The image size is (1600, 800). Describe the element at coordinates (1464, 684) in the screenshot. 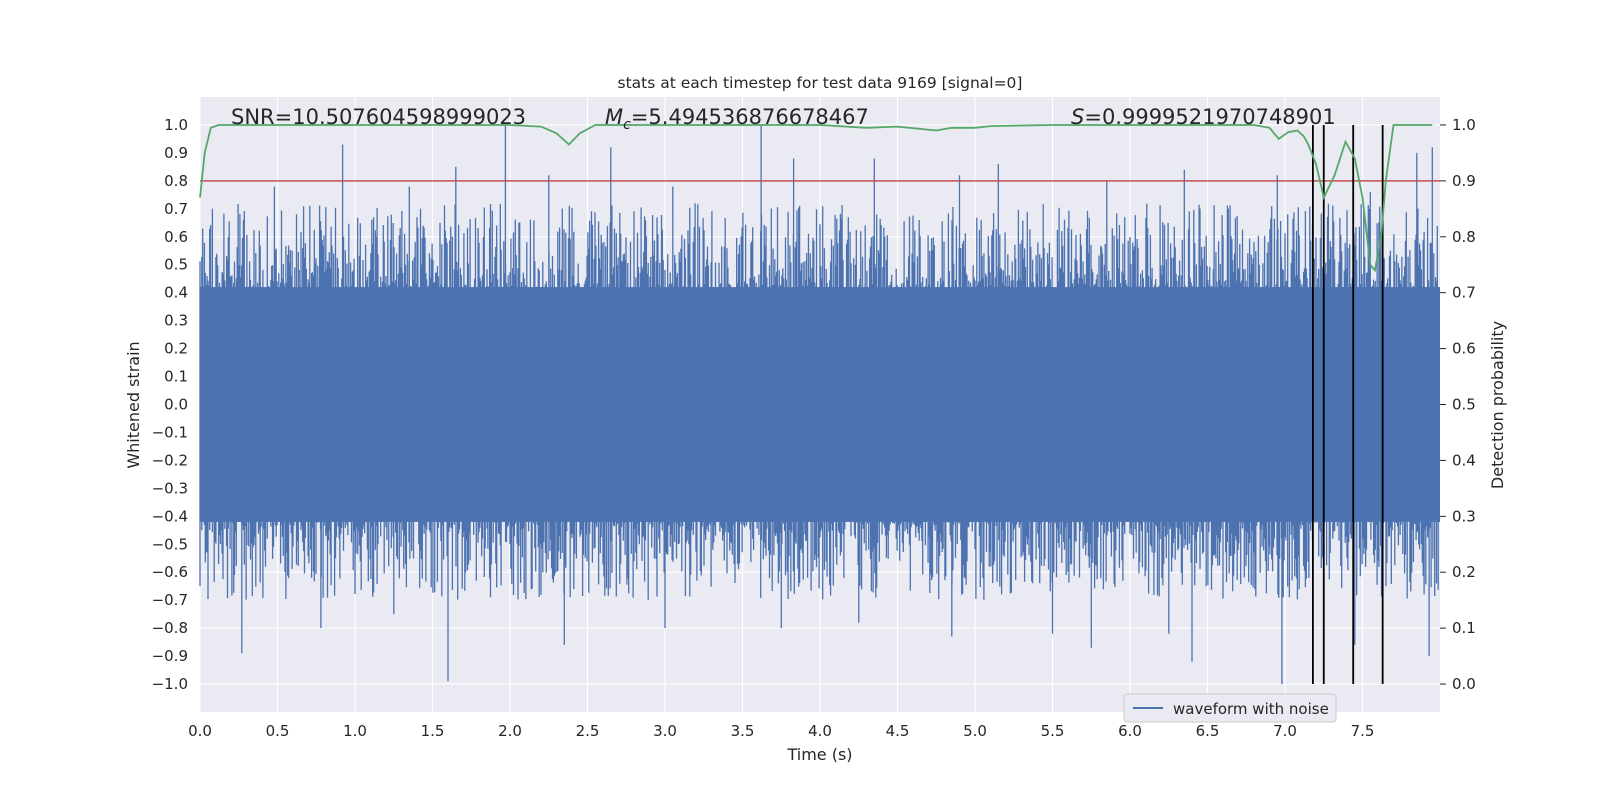

I see `y2-tick-label: 0.0` at that location.